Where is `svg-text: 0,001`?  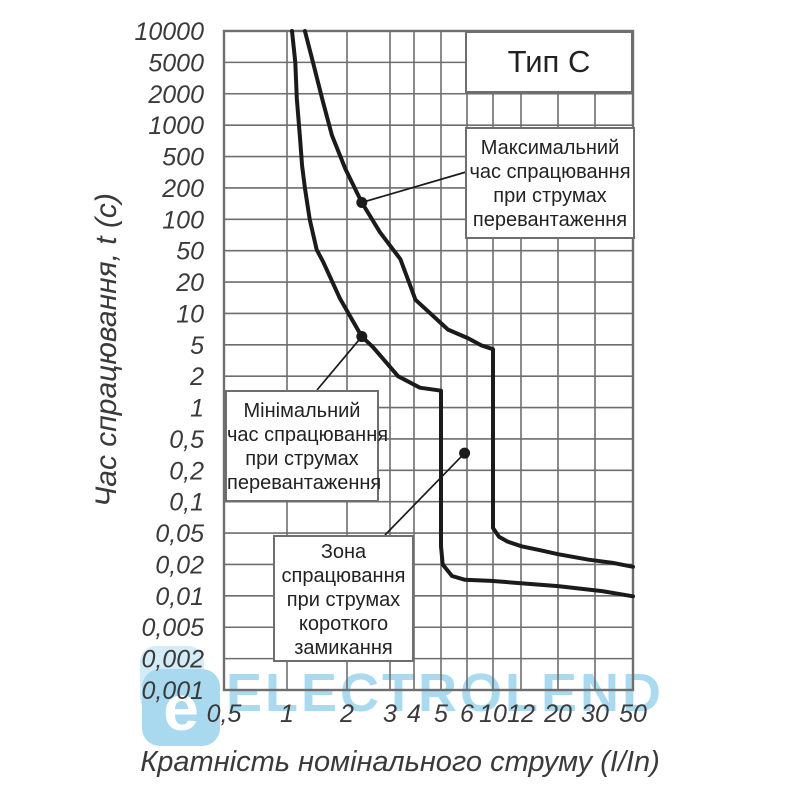
svg-text: 0,001 is located at coordinates (172, 691).